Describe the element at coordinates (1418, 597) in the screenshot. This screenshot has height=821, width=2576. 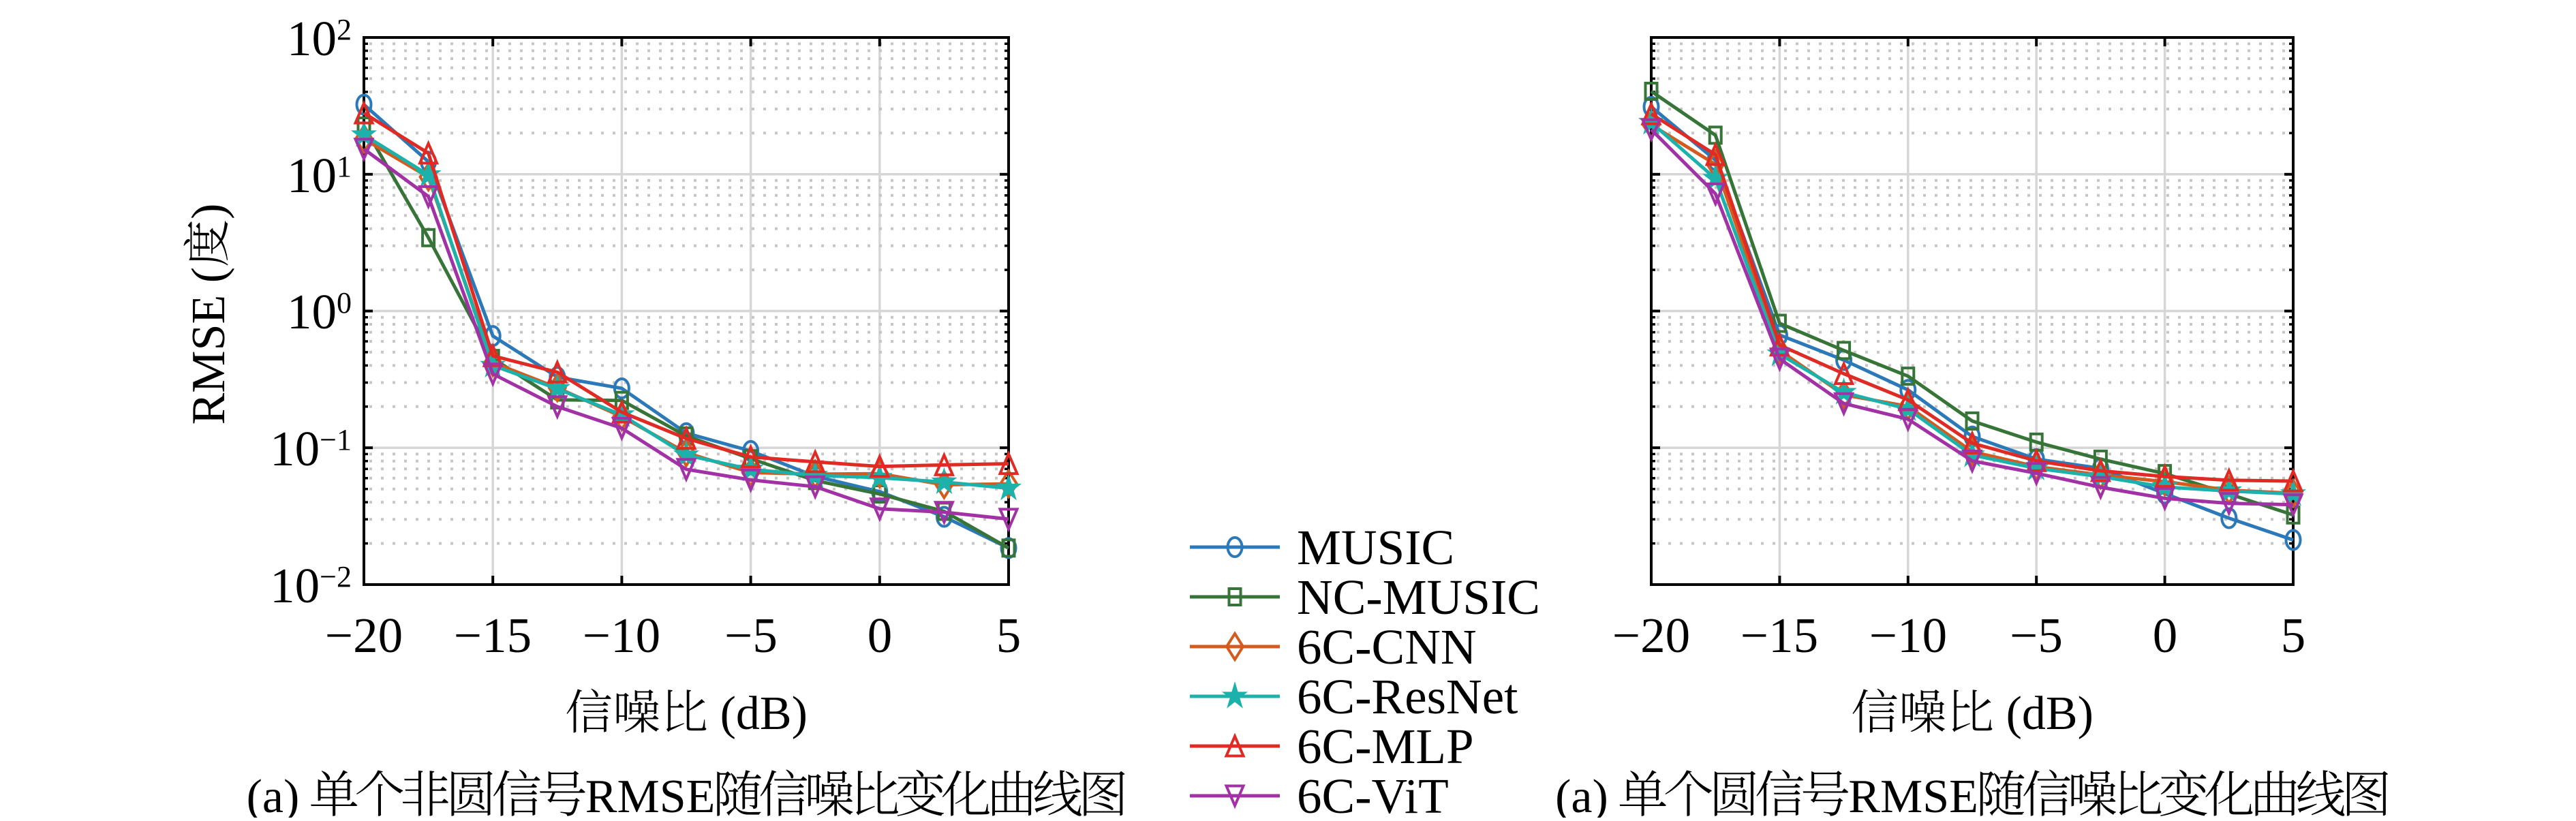
I see `svg-text: NC-MUSIC` at that location.